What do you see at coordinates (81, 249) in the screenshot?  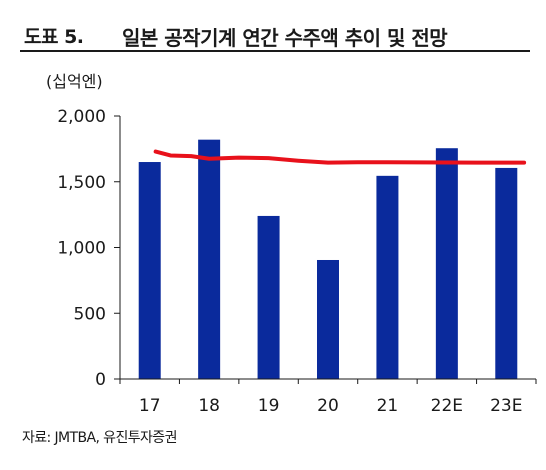 I see `y-tick-label: 1,000` at bounding box center [81, 249].